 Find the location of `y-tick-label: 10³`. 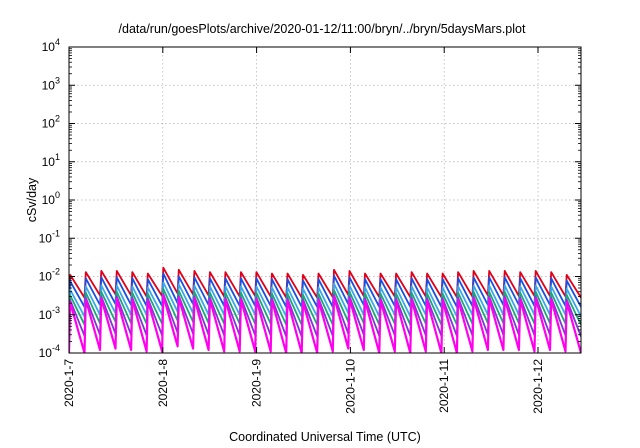

y-tick-label: 10³ is located at coordinates (51, 83).